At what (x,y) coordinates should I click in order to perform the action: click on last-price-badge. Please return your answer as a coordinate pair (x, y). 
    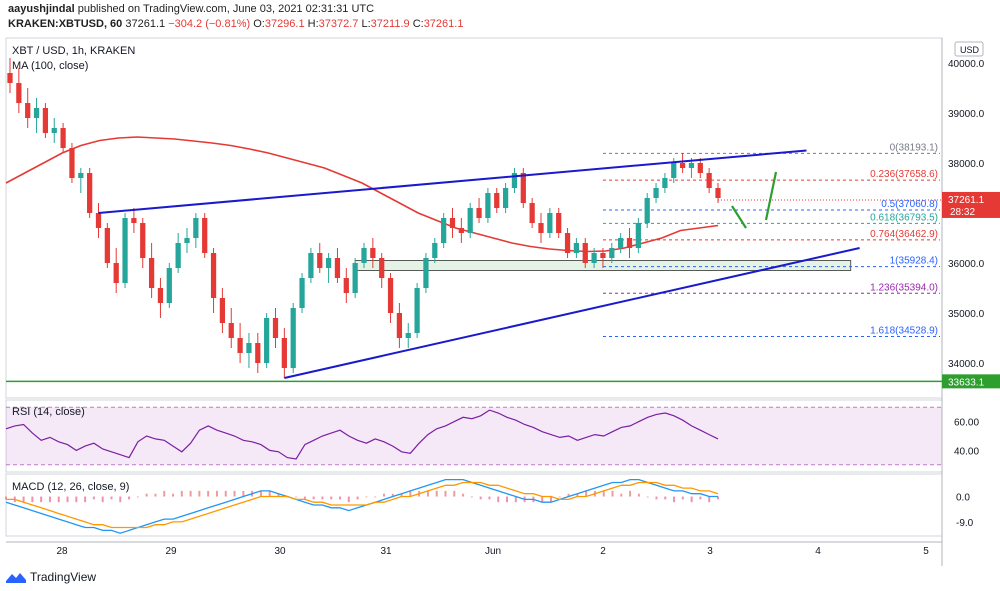
    Looking at the image, I should click on (971, 204).